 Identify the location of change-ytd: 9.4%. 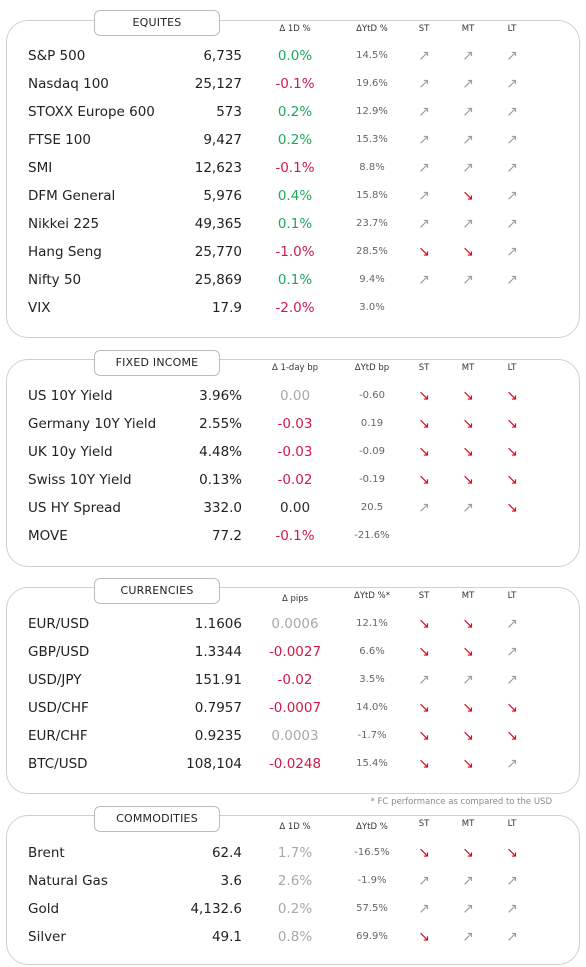
(372, 279).